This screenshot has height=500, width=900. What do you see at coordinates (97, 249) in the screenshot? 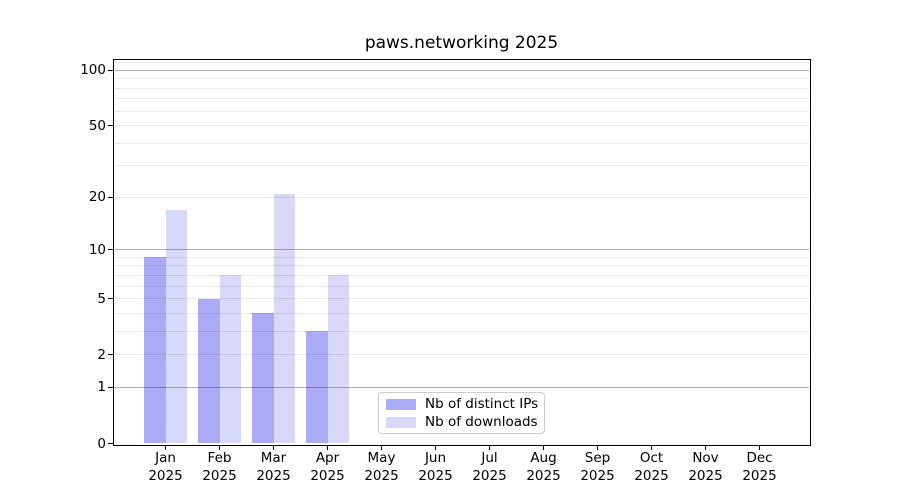
I see `y-tick-label-10: 10` at bounding box center [97, 249].